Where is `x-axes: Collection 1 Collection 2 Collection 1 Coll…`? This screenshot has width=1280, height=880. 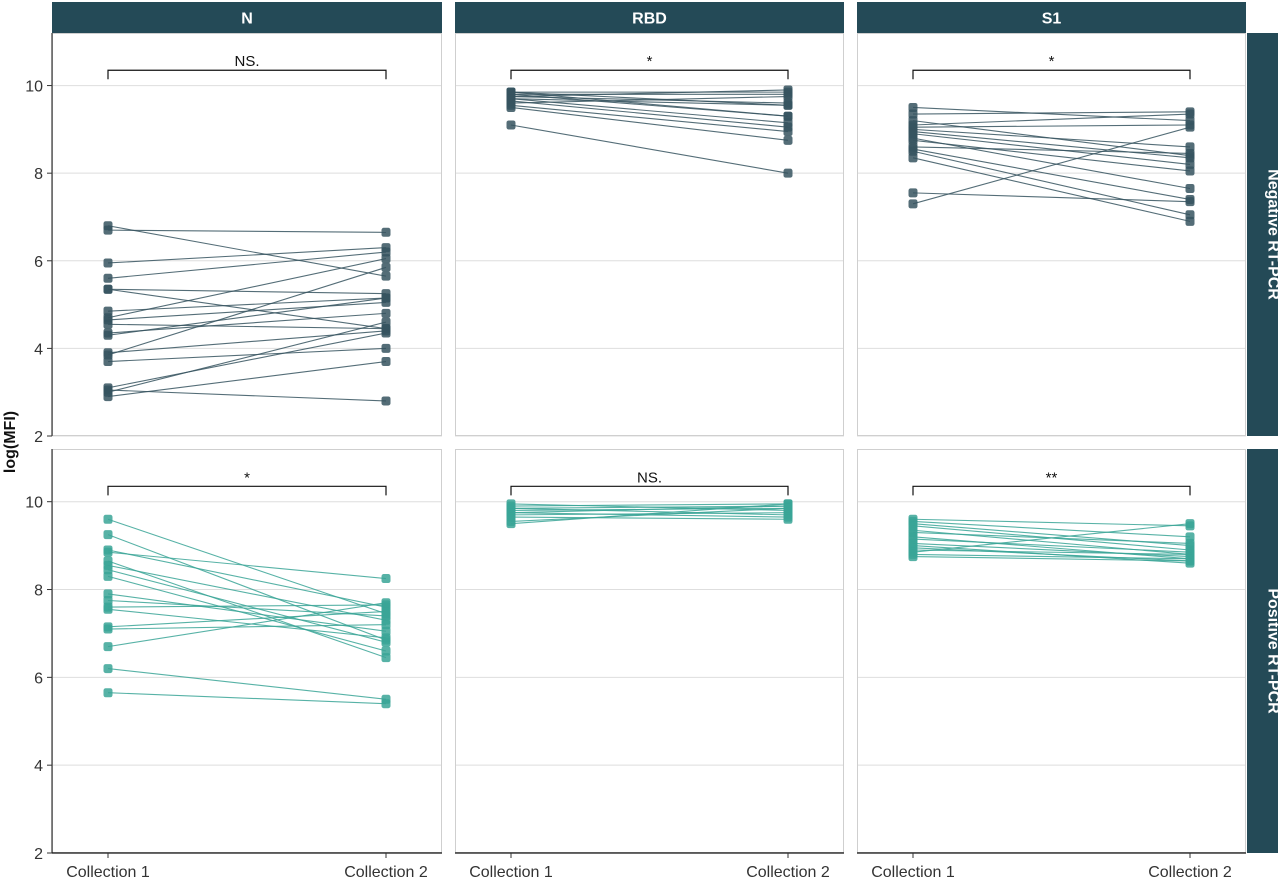 x-axes: Collection 1 Collection 2 Collection 1 Coll… is located at coordinates (649, 866).